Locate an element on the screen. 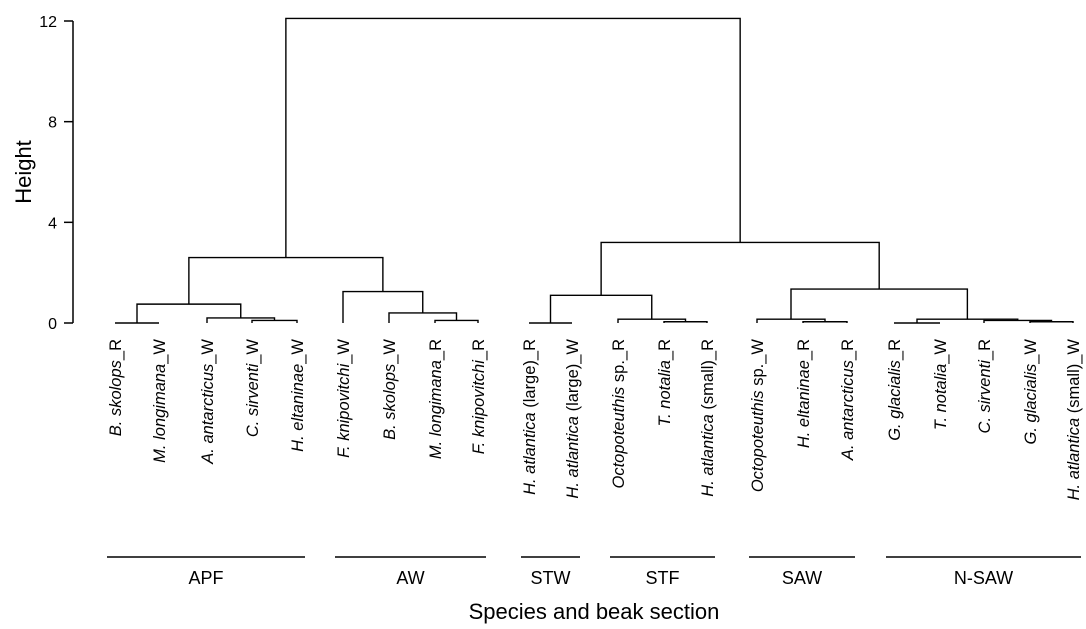  leaf-label: C. sirventi_W is located at coordinates (253, 388).